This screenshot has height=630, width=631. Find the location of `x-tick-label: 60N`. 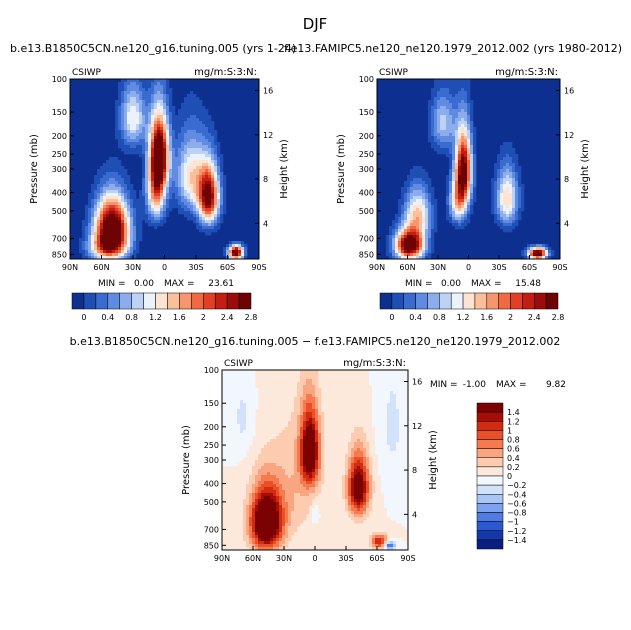

x-tick-label: 60N is located at coordinates (407, 267).